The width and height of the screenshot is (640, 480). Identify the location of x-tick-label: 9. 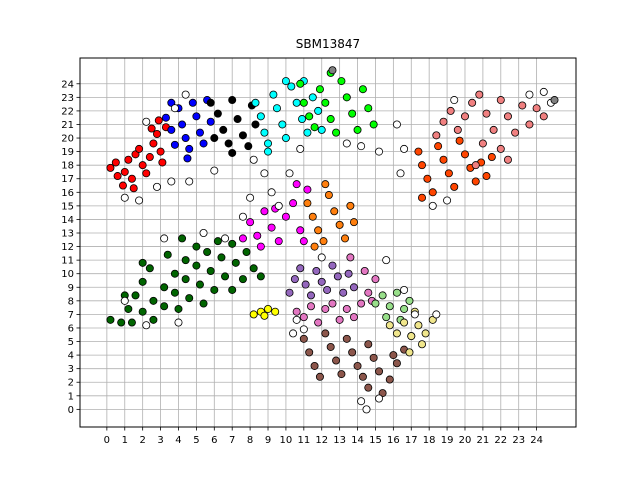
(268, 440).